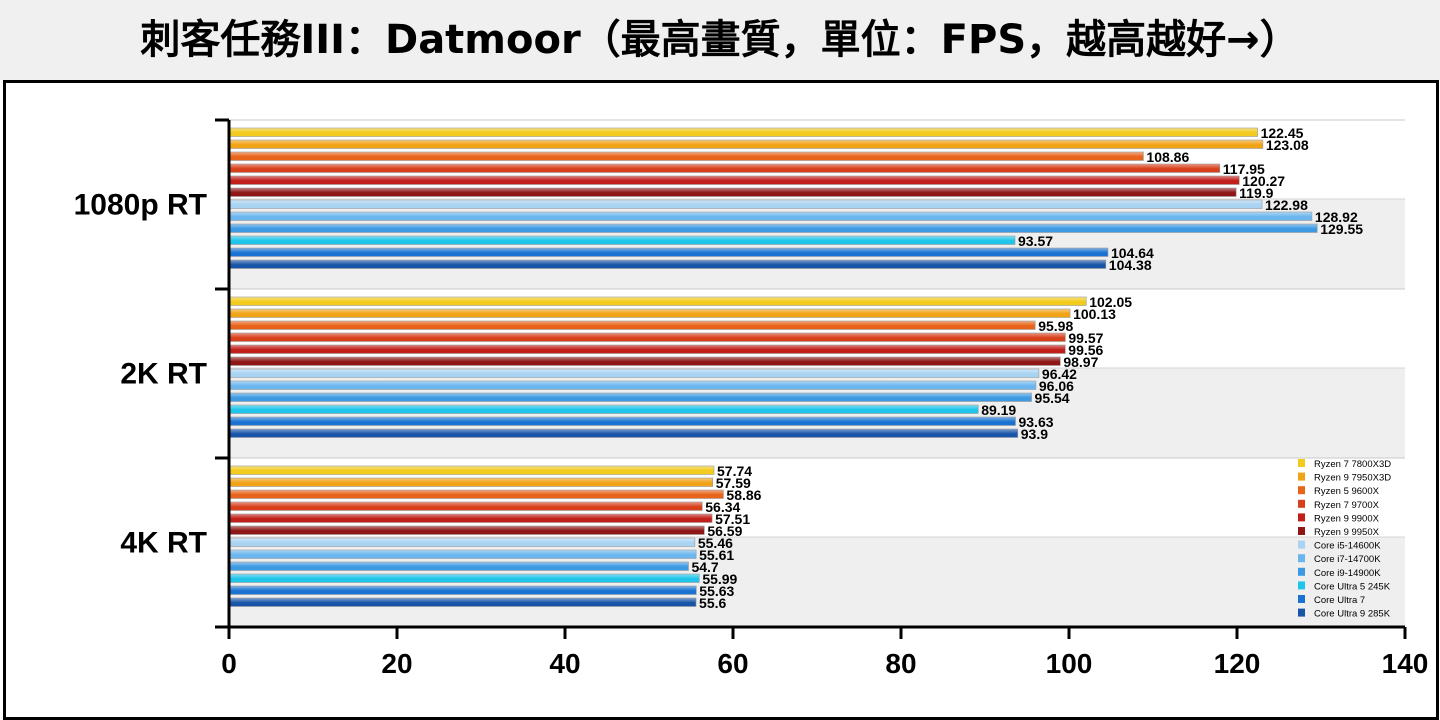 The height and width of the screenshot is (720, 1440). Describe the element at coordinates (1237, 663) in the screenshot. I see `x-tick-label: 120` at that location.